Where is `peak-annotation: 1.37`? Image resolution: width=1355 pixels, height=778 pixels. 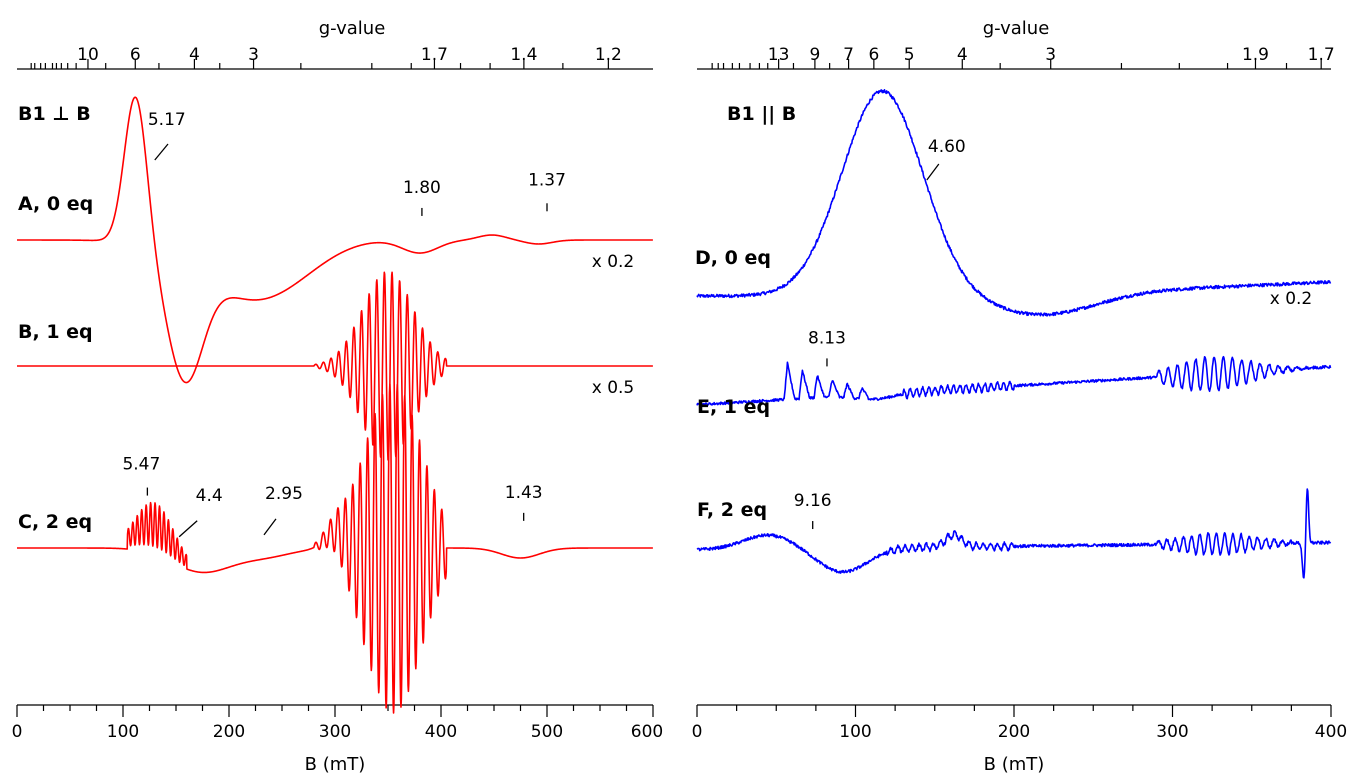 peak-annotation: 1.37 is located at coordinates (547, 180).